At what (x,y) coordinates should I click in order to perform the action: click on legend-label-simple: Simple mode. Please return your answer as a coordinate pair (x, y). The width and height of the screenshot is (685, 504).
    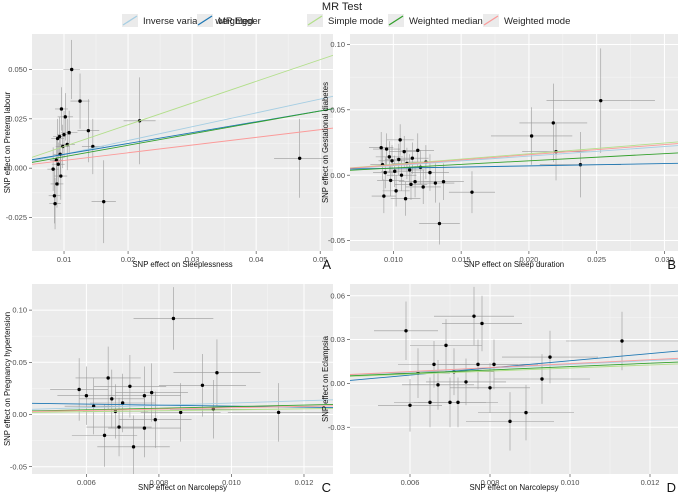
    Looking at the image, I should click on (355, 21).